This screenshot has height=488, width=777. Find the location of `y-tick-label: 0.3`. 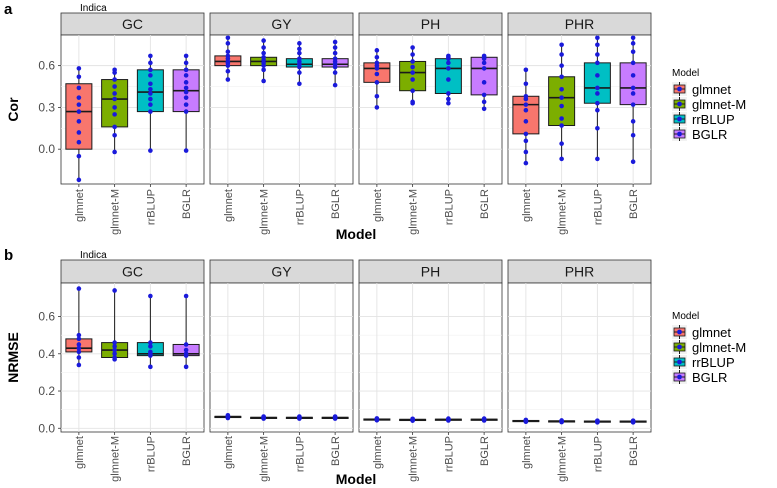

y-tick-label: 0.3 is located at coordinates (46, 107).